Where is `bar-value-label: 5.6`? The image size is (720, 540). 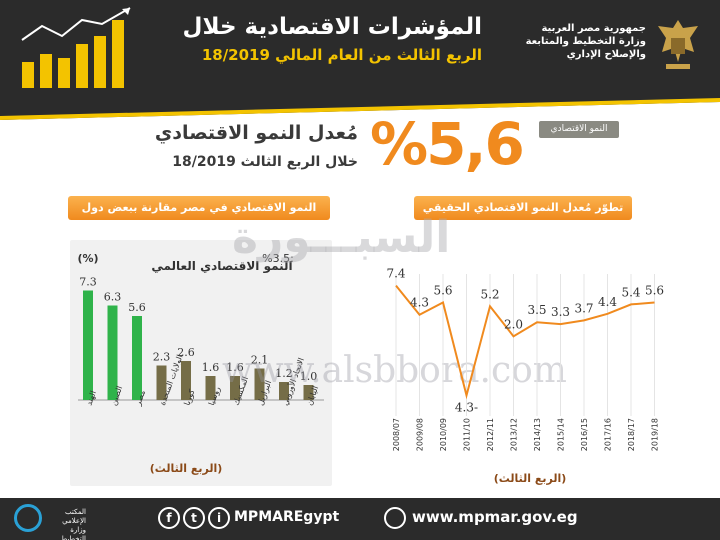
bar-value-label: 5.6 is located at coordinates (137, 307).